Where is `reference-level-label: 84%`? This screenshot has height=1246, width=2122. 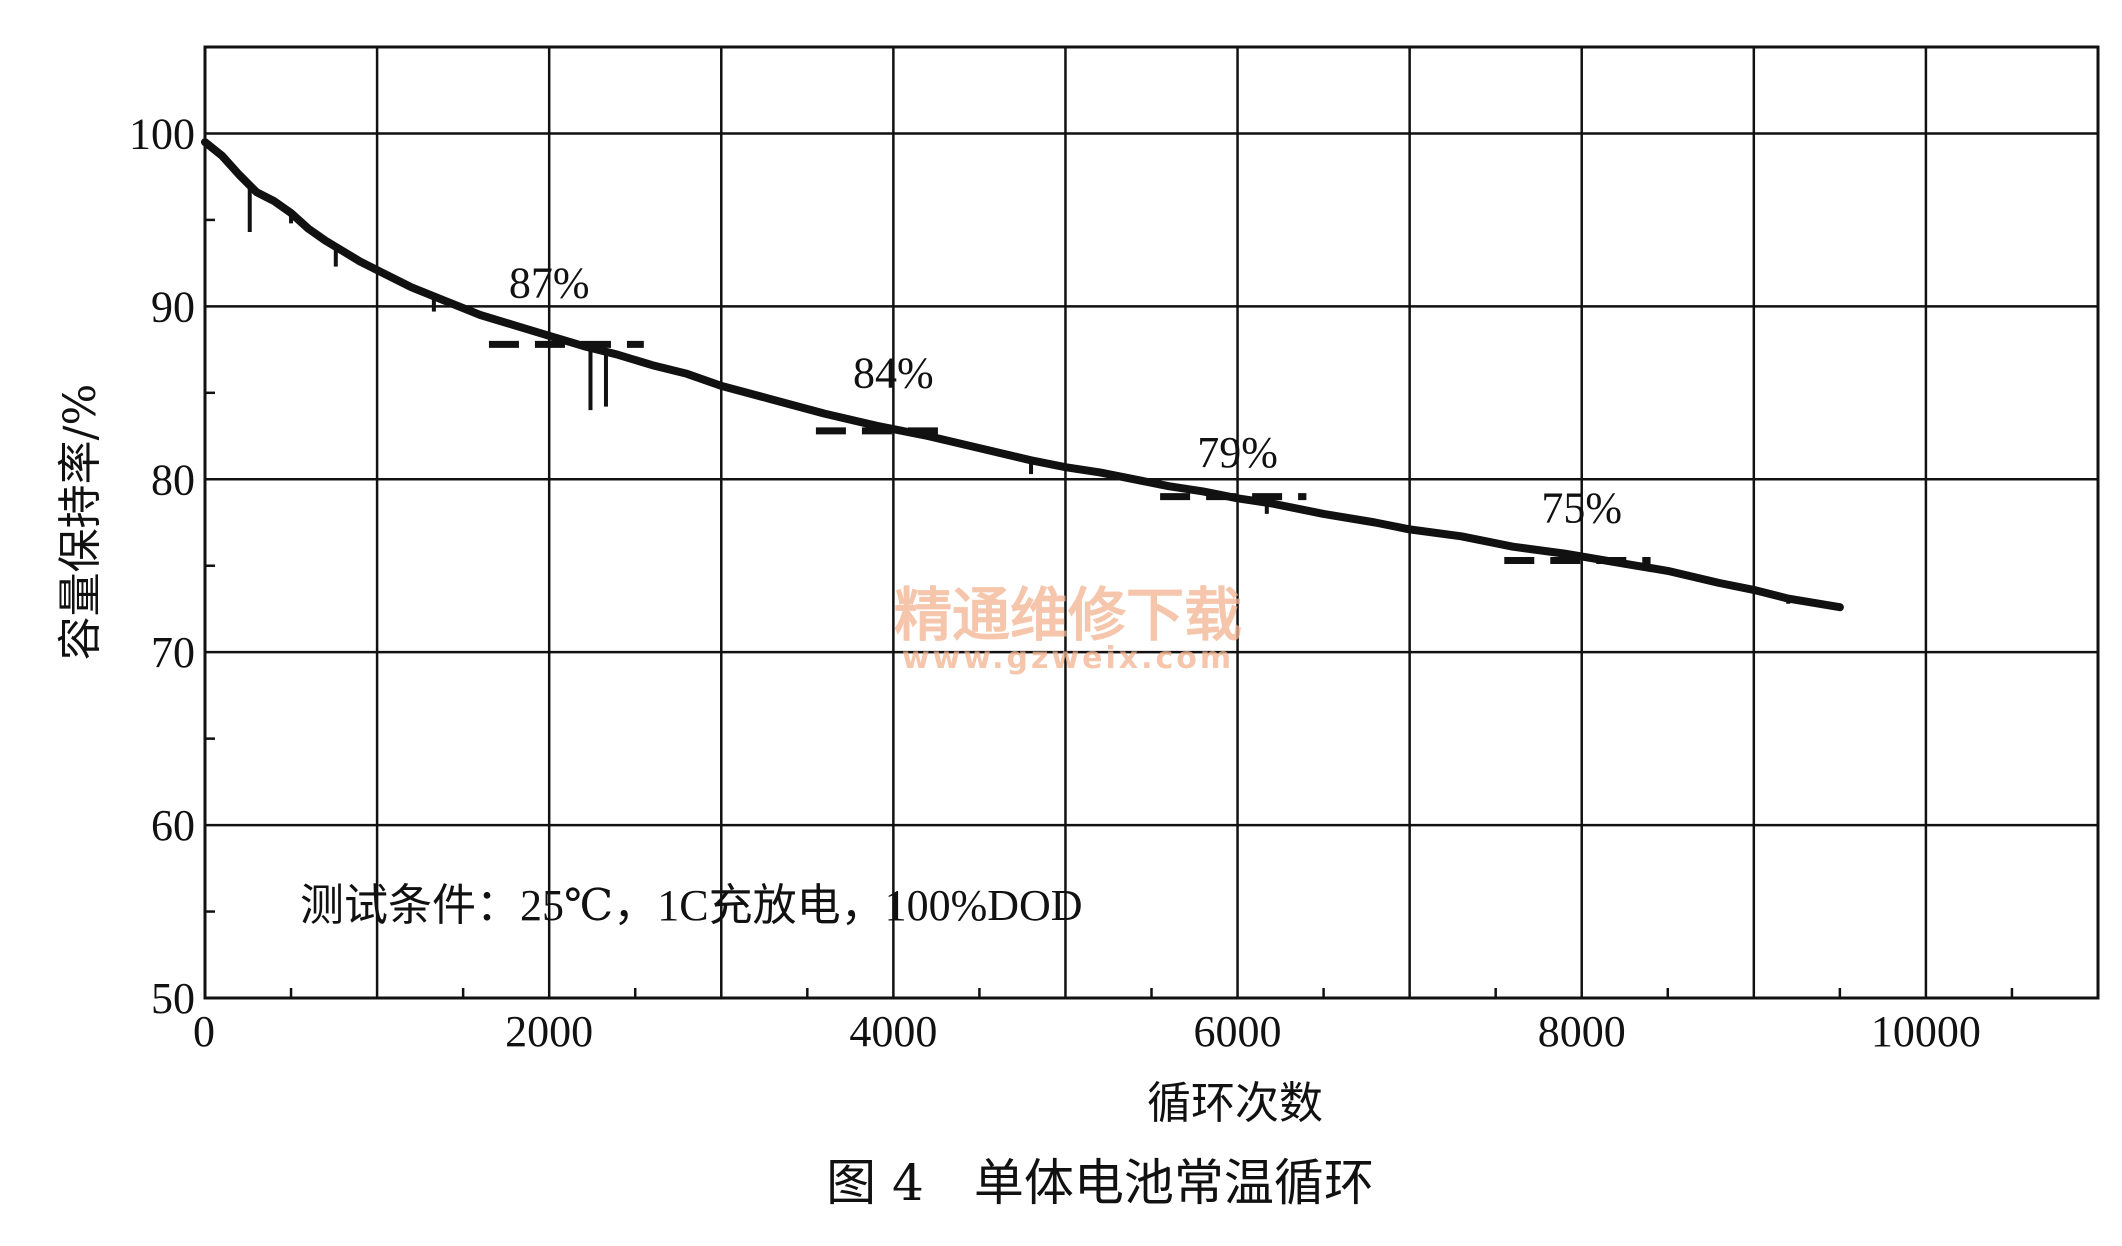
reference-level-label: 84% is located at coordinates (893, 373).